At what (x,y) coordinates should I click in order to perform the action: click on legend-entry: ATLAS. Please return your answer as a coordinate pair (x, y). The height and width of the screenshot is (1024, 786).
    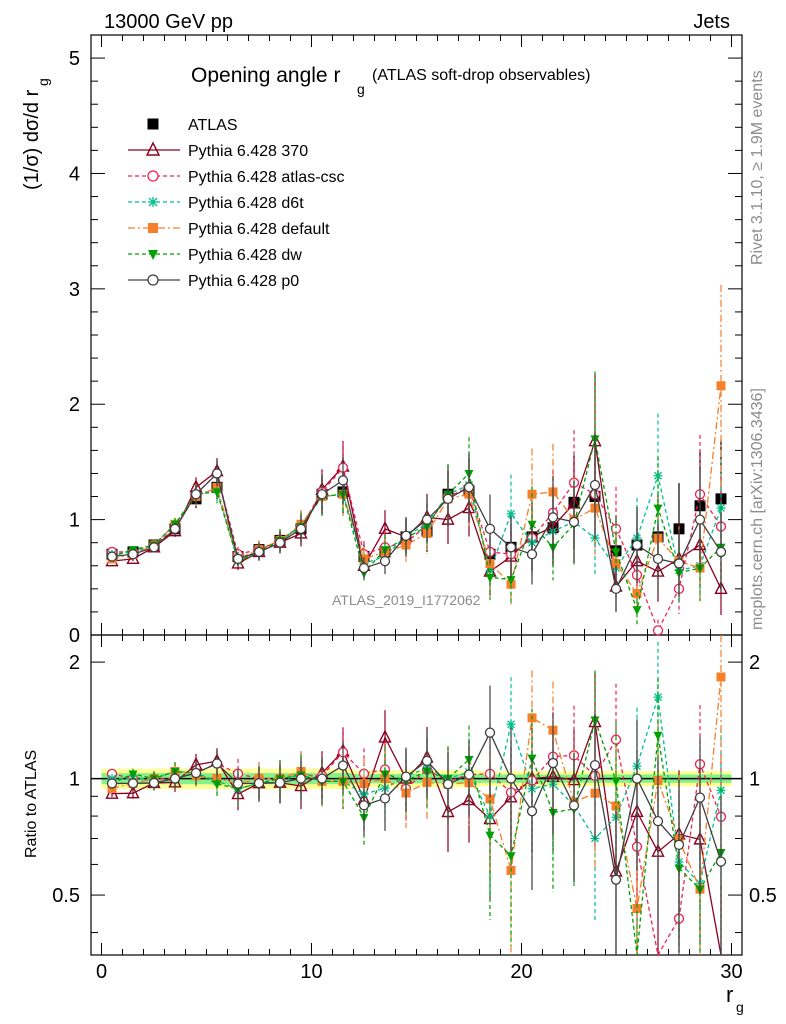
    Looking at the image, I should click on (192, 125).